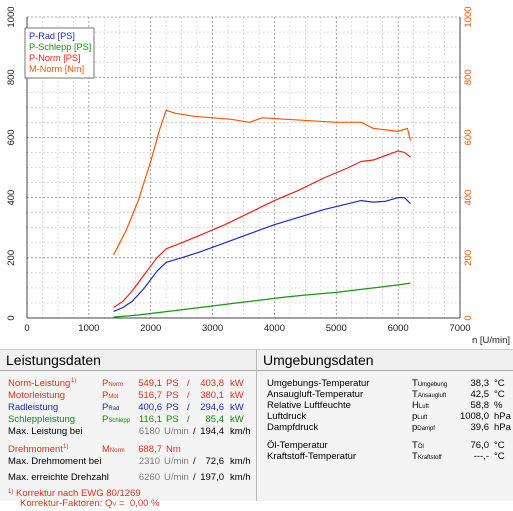  Describe the element at coordinates (150, 383) in the screenshot. I see `norm-power-ps: 549,1` at that location.